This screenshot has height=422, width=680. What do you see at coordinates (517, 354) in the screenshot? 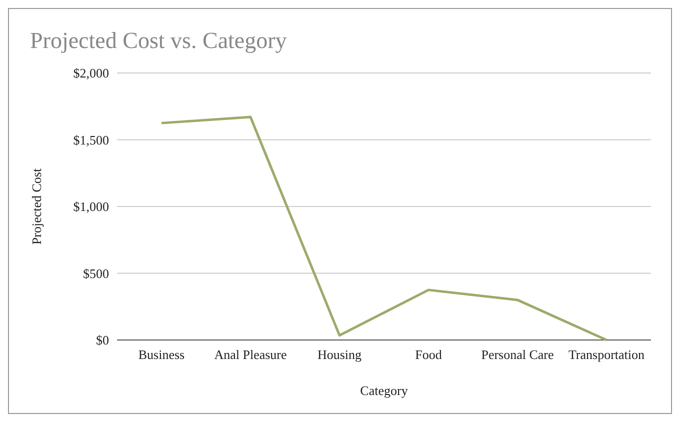
I see `x-tick-label: Personal Care` at bounding box center [517, 354].